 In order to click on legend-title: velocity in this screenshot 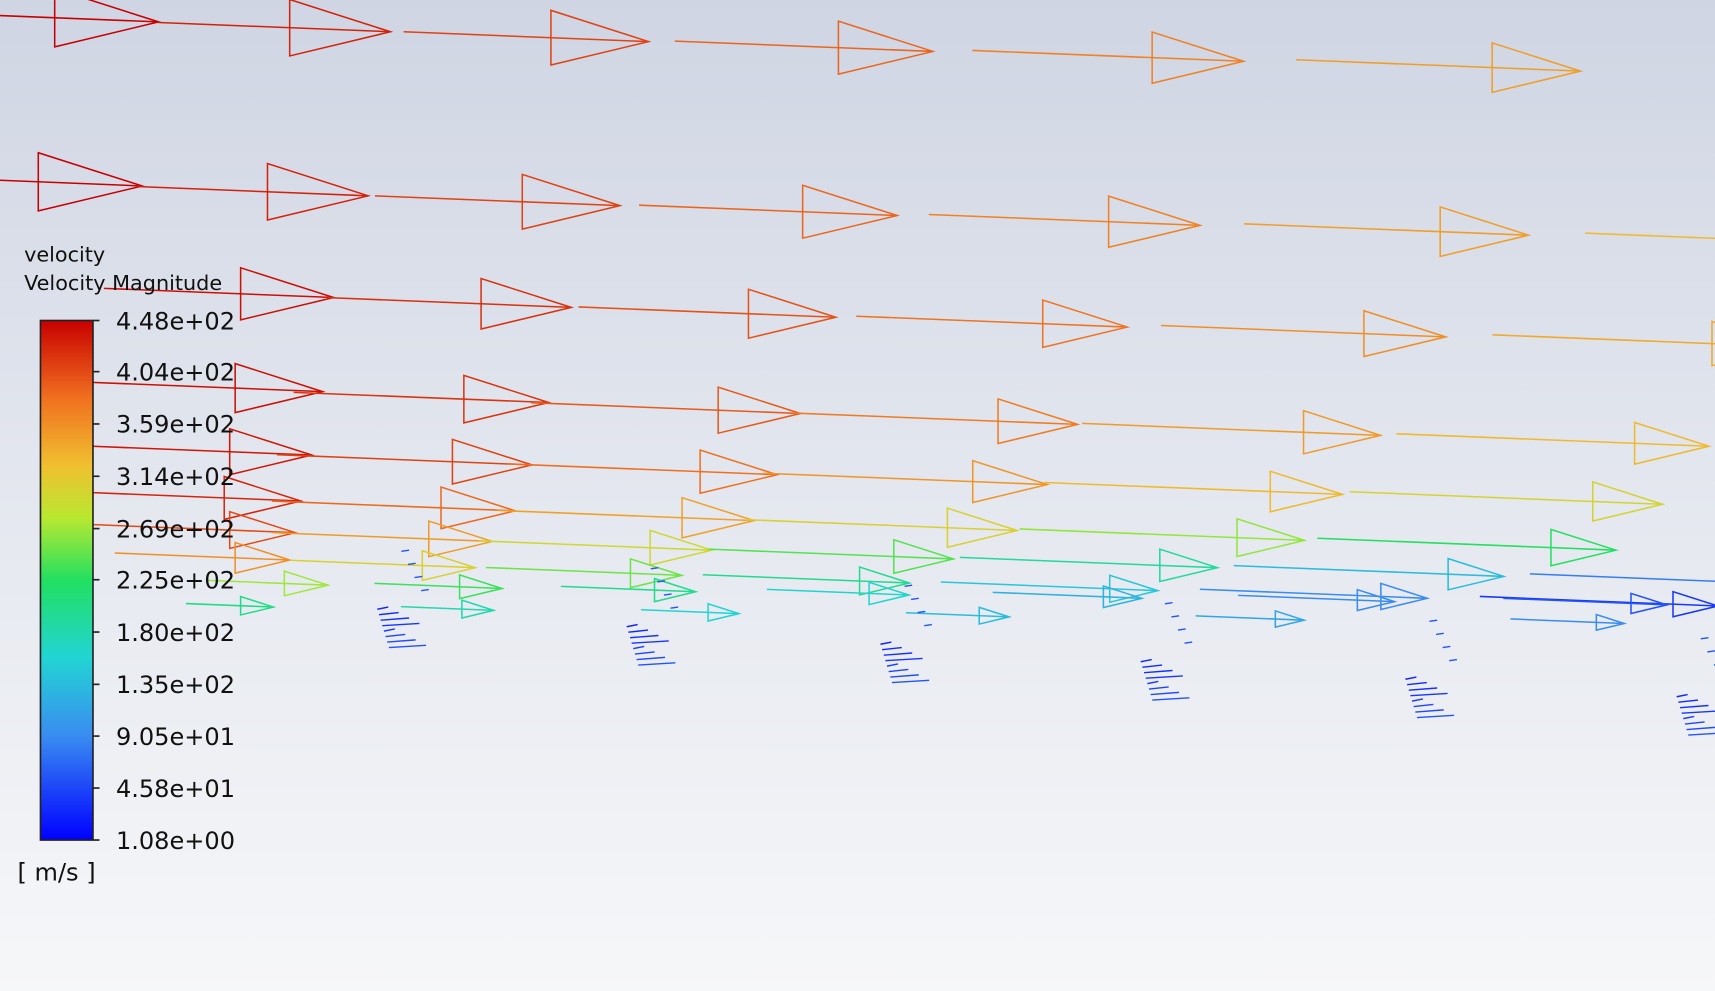, I will do `click(64, 254)`.